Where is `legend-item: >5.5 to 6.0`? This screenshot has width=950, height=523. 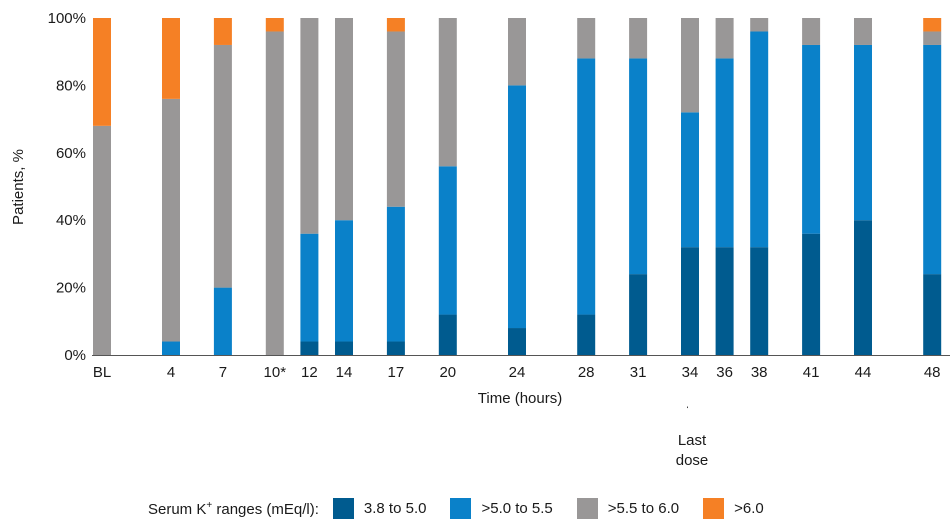
legend-item: >5.5 to 6.0 is located at coordinates (628, 508).